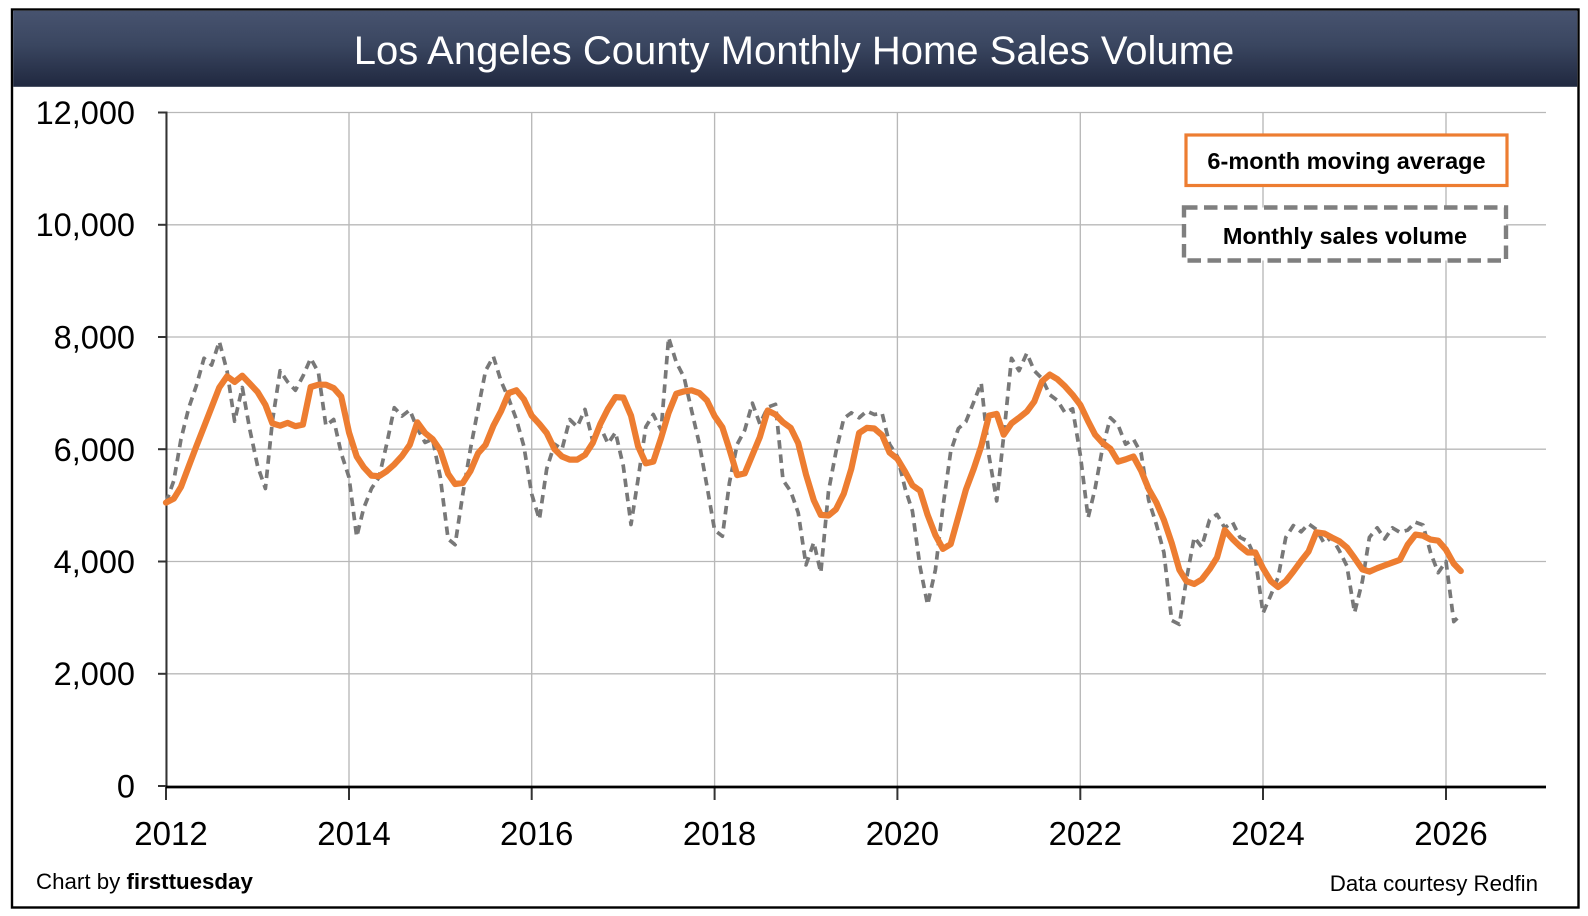  I want to click on svg-text: 12,000, so click(85, 113).